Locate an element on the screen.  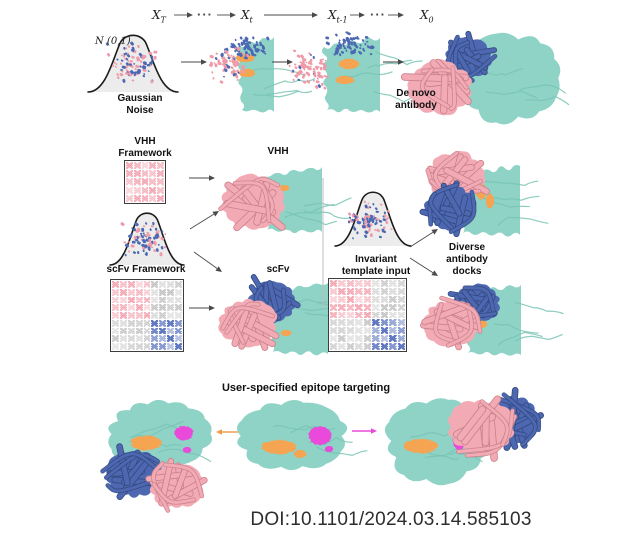
invariant-template-matrix is located at coordinates (367, 315).